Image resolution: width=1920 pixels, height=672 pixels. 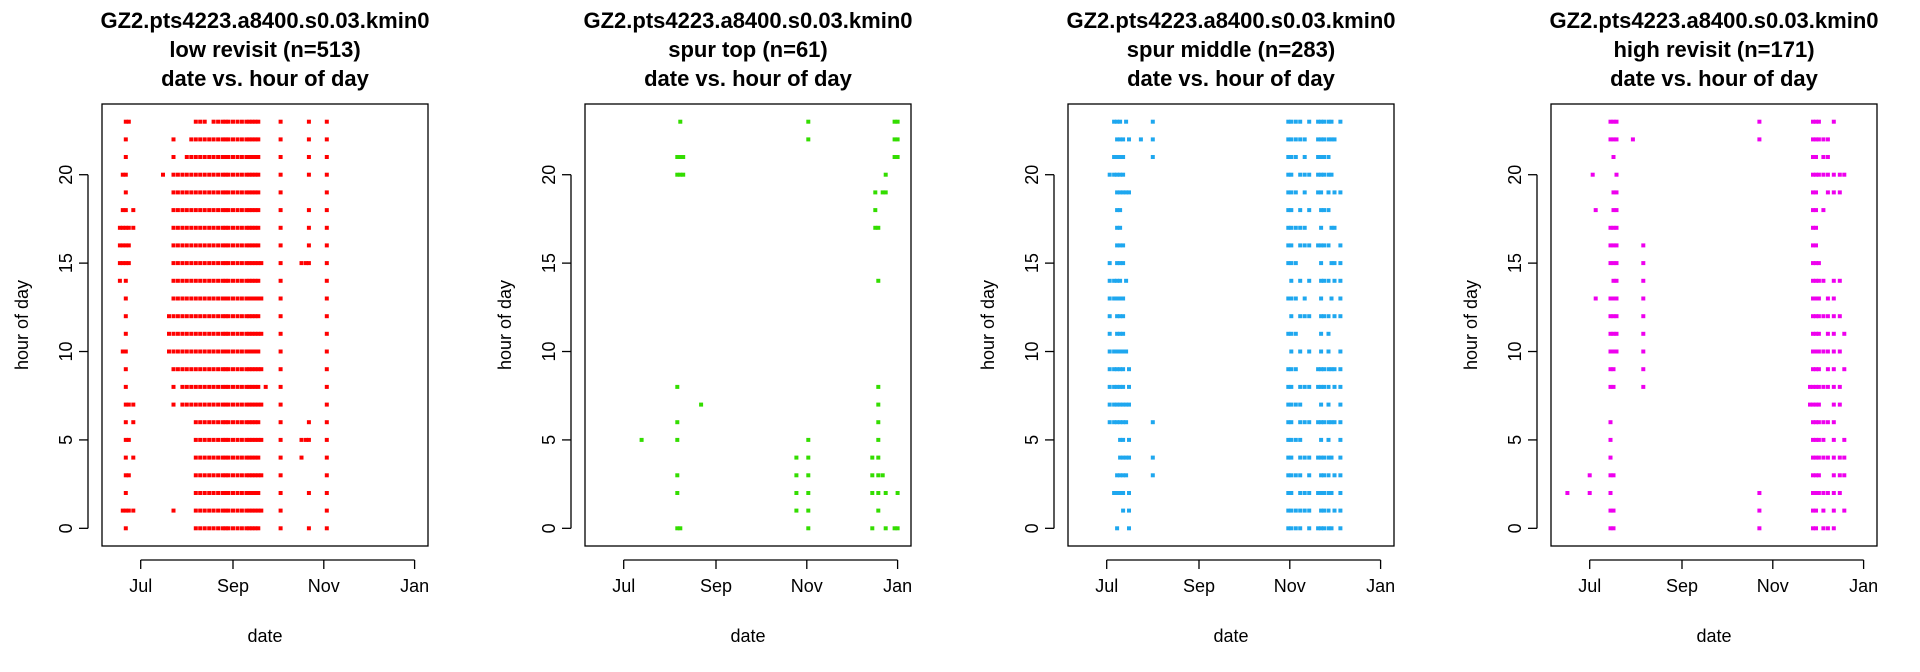 I want to click on scatter-points, so click(x=223, y=325).